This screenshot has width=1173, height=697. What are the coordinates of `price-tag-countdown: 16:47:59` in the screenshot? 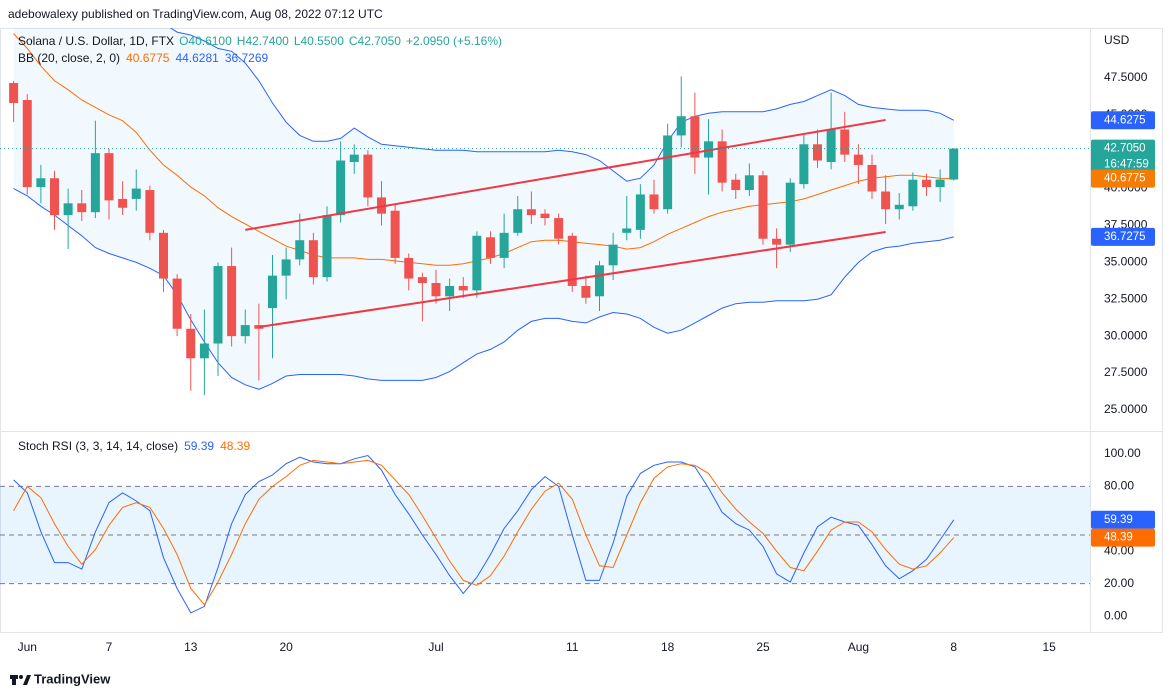 It's located at (1126, 165).